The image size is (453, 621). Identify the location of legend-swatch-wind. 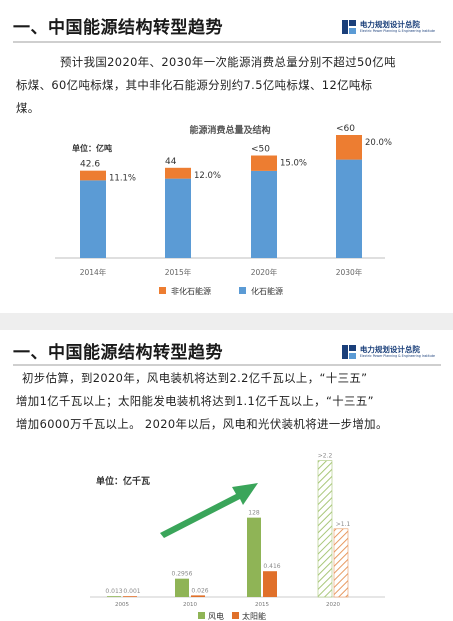
(201, 615).